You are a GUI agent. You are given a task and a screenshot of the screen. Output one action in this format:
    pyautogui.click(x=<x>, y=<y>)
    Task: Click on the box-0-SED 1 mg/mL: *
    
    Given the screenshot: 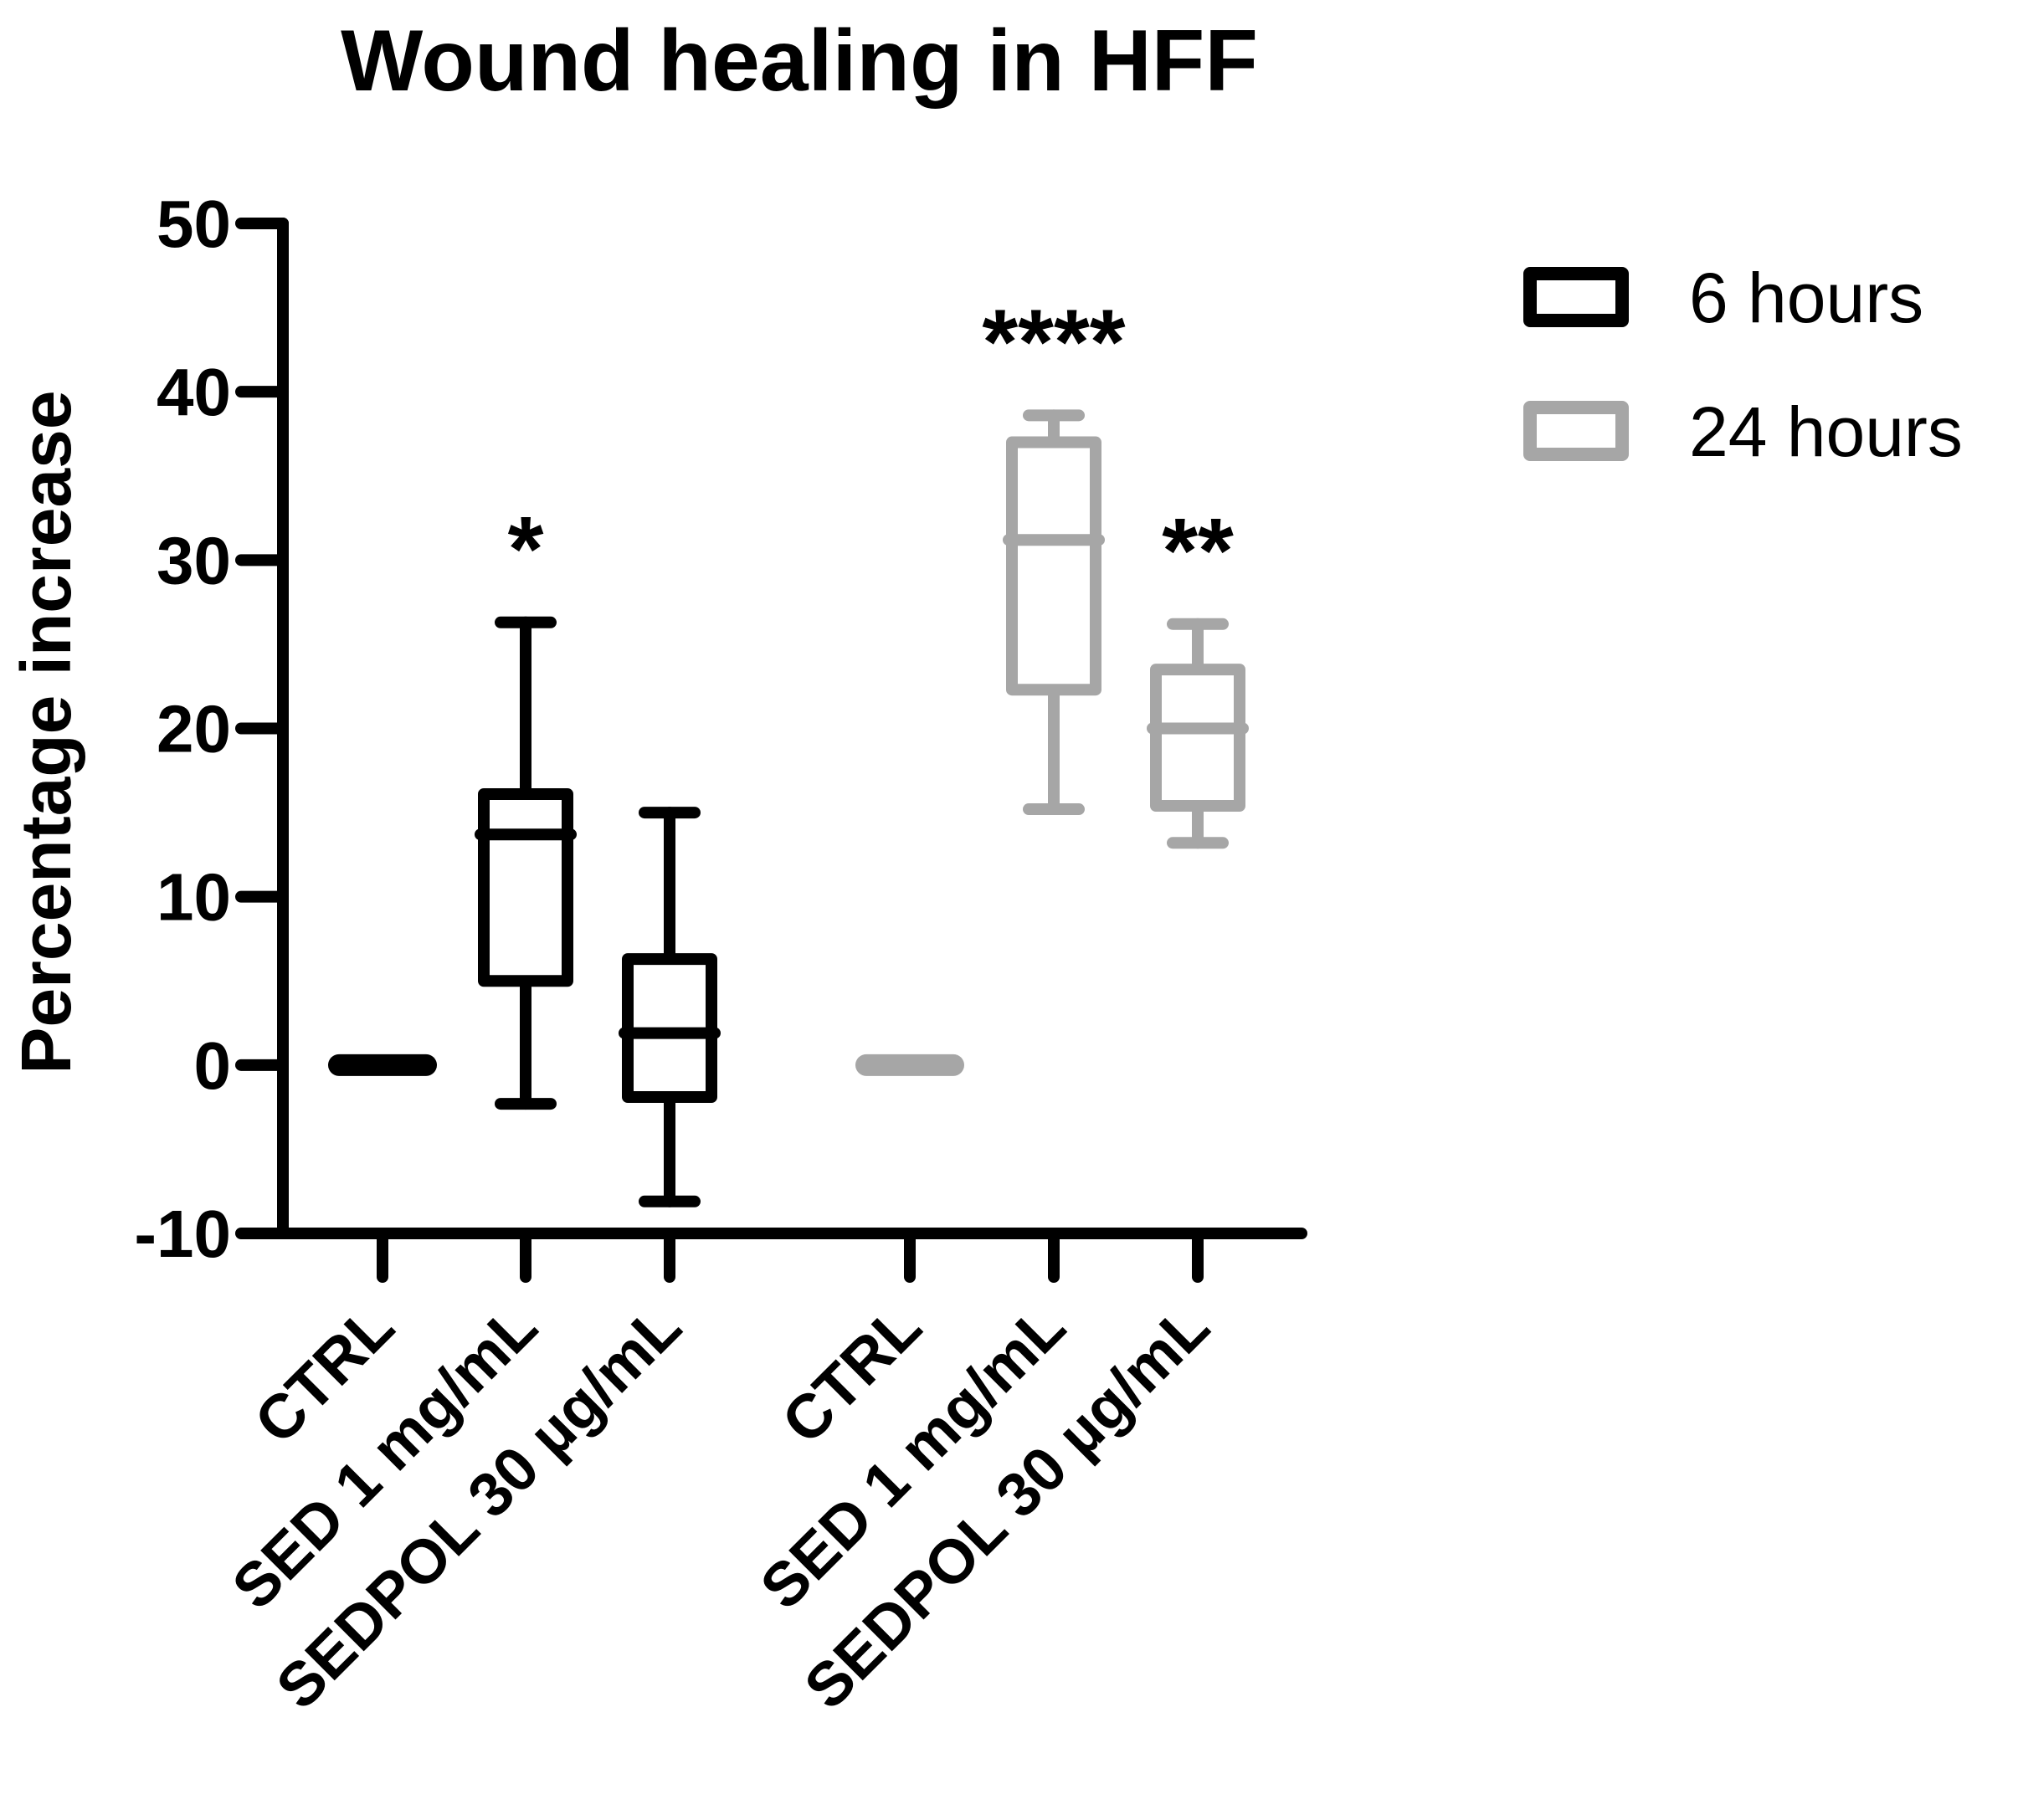 What is the action you would take?
    pyautogui.click(x=526, y=804)
    